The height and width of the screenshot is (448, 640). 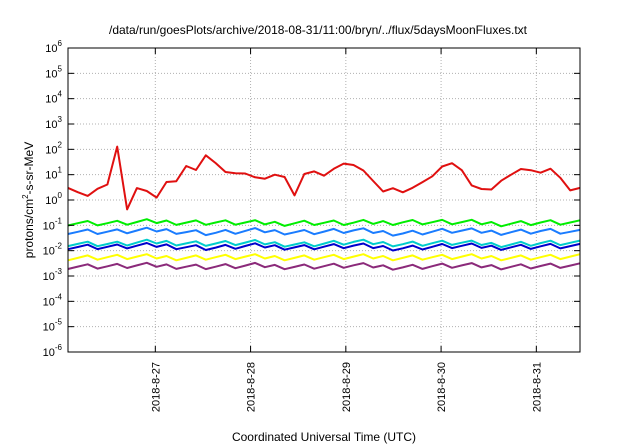 I want to click on y-tick-label-exp: -1, so click(x=59, y=220).